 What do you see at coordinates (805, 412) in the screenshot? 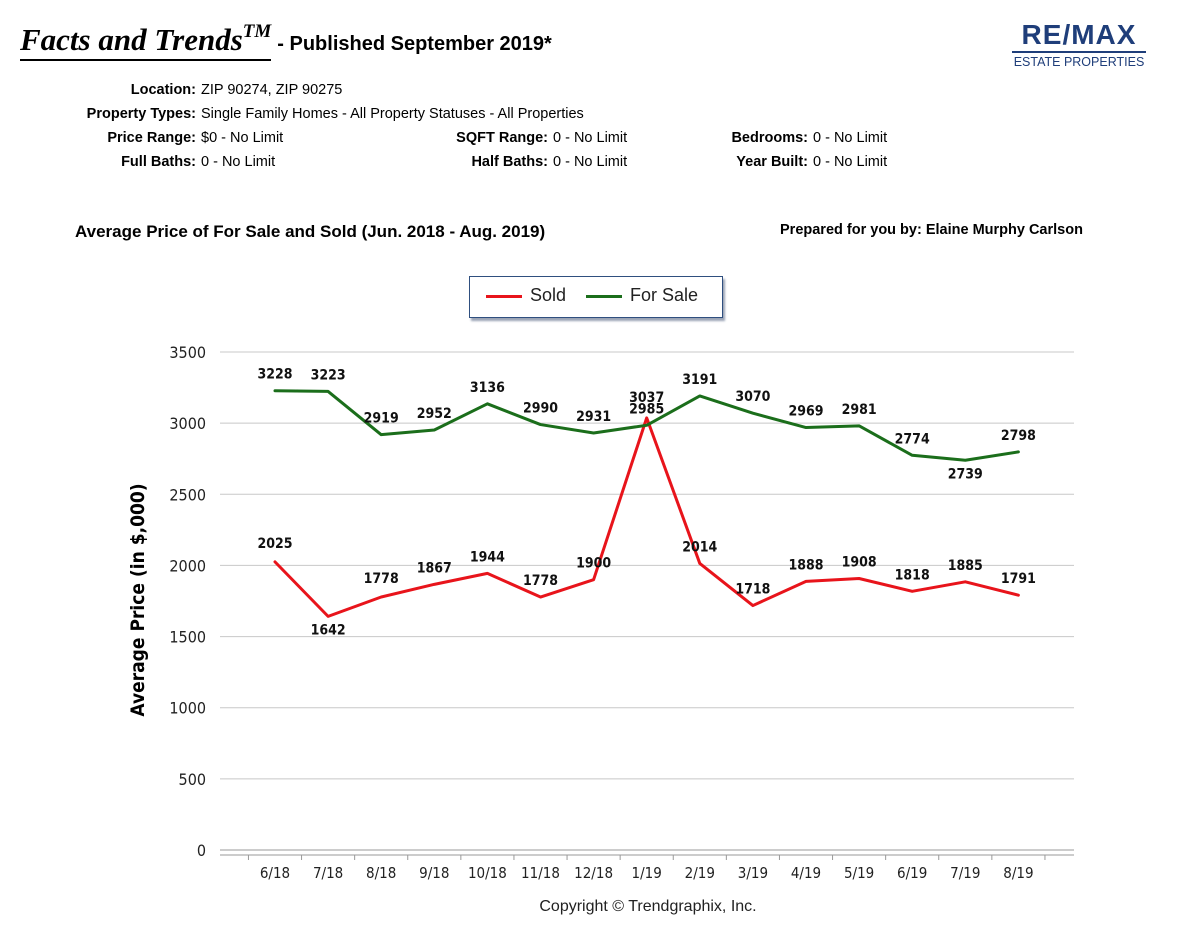
I see `data-label: 2969` at bounding box center [805, 412].